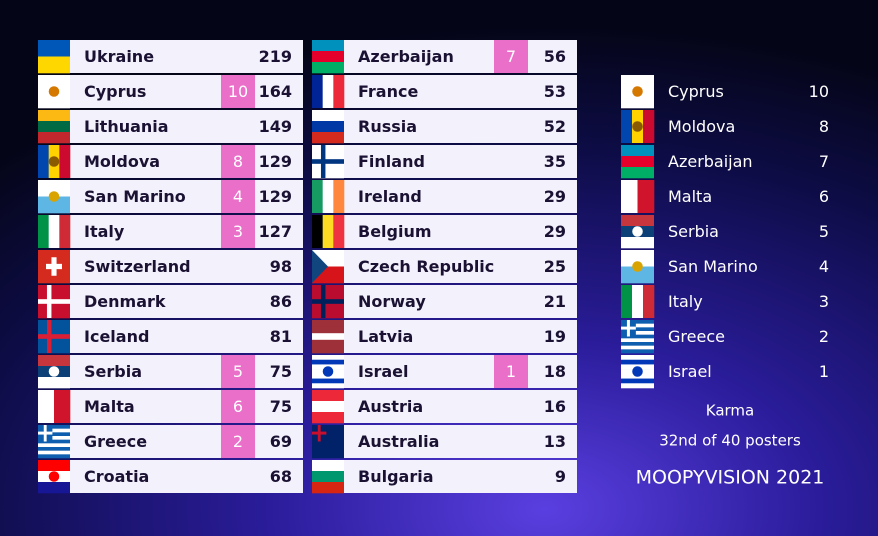 The width and height of the screenshot is (878, 536). What do you see at coordinates (398, 441) in the screenshot?
I see `country-name: Australia` at bounding box center [398, 441].